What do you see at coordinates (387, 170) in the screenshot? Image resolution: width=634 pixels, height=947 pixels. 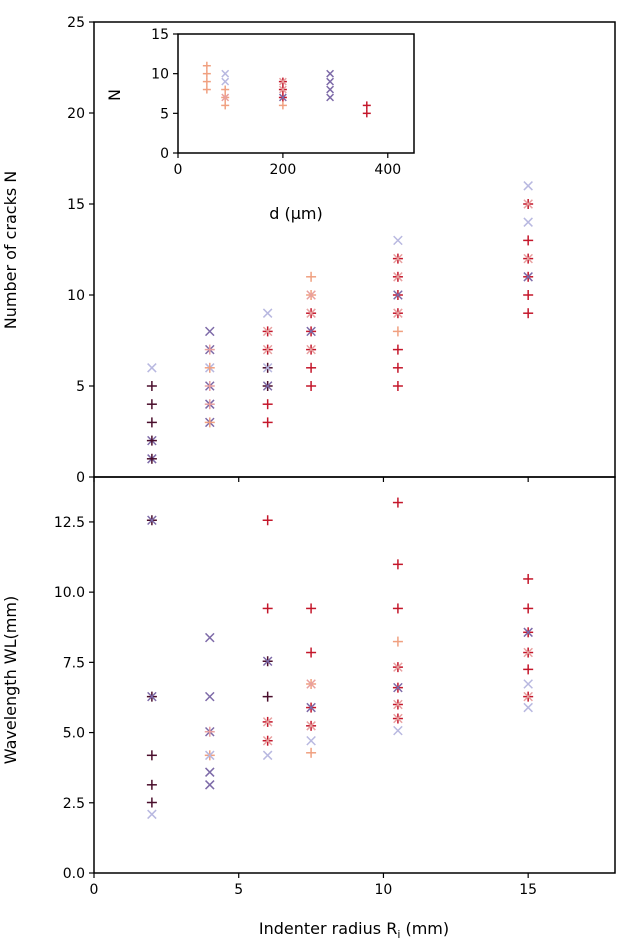 I see `inset-xtick-label-2: 400` at bounding box center [387, 170].